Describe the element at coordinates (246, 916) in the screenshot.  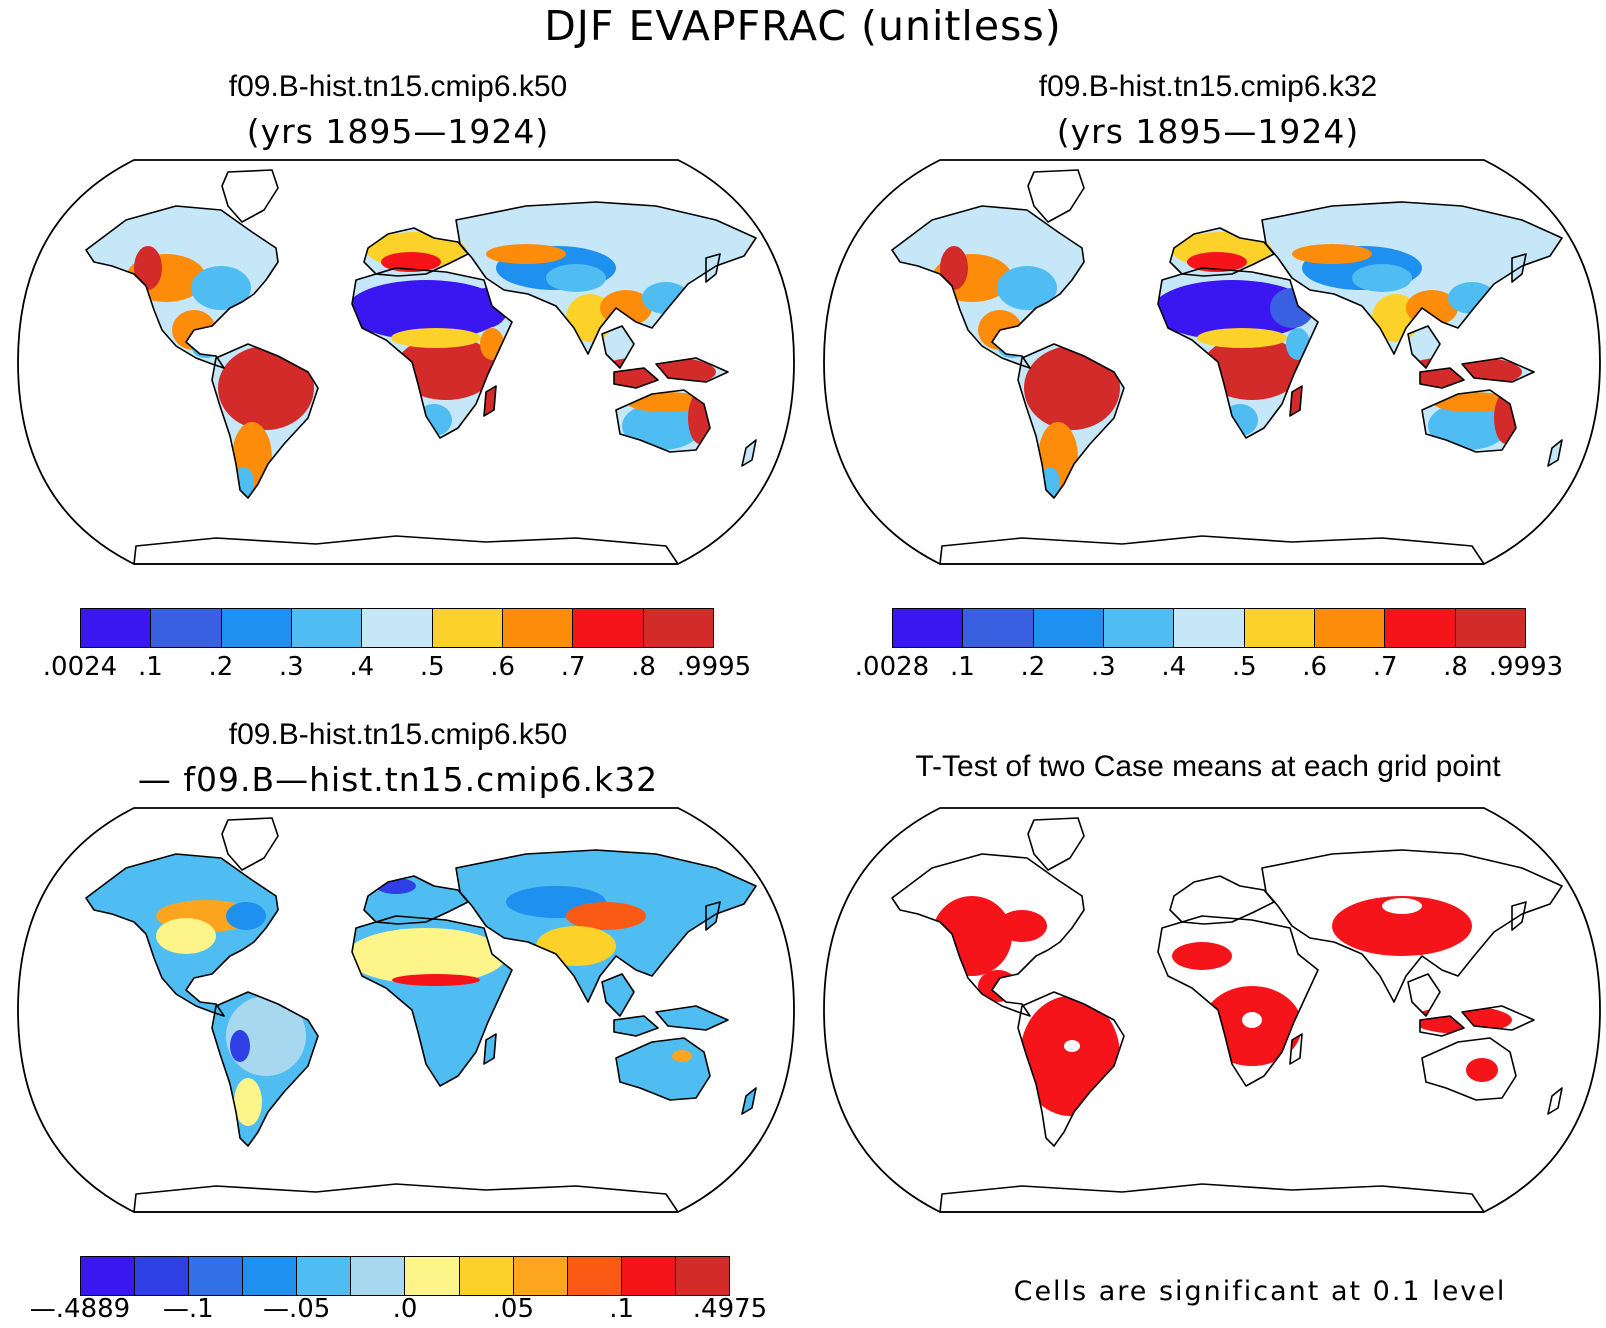
I see `diff-na-east` at that location.